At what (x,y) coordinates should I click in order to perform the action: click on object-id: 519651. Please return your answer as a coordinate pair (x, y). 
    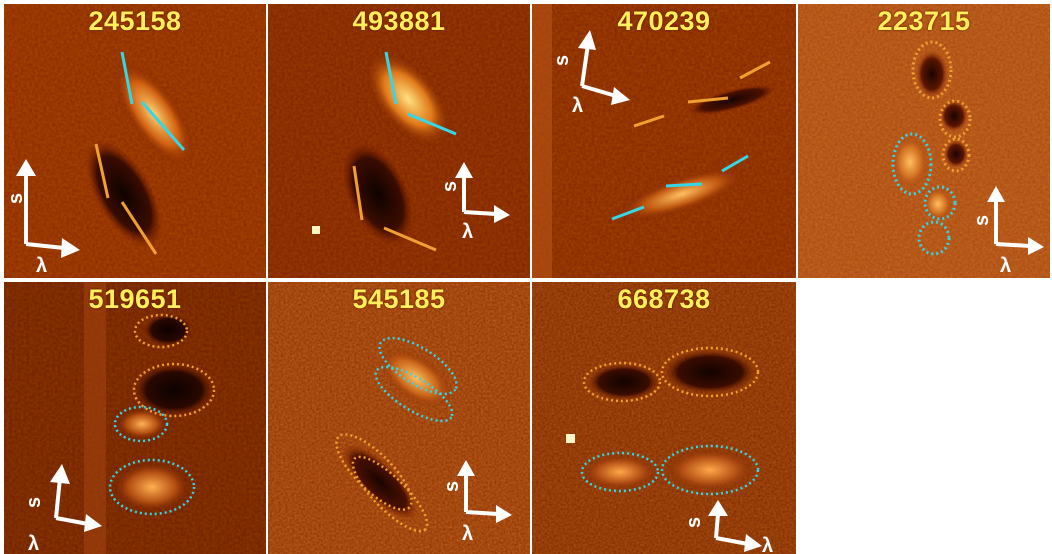
    Looking at the image, I should click on (135, 299).